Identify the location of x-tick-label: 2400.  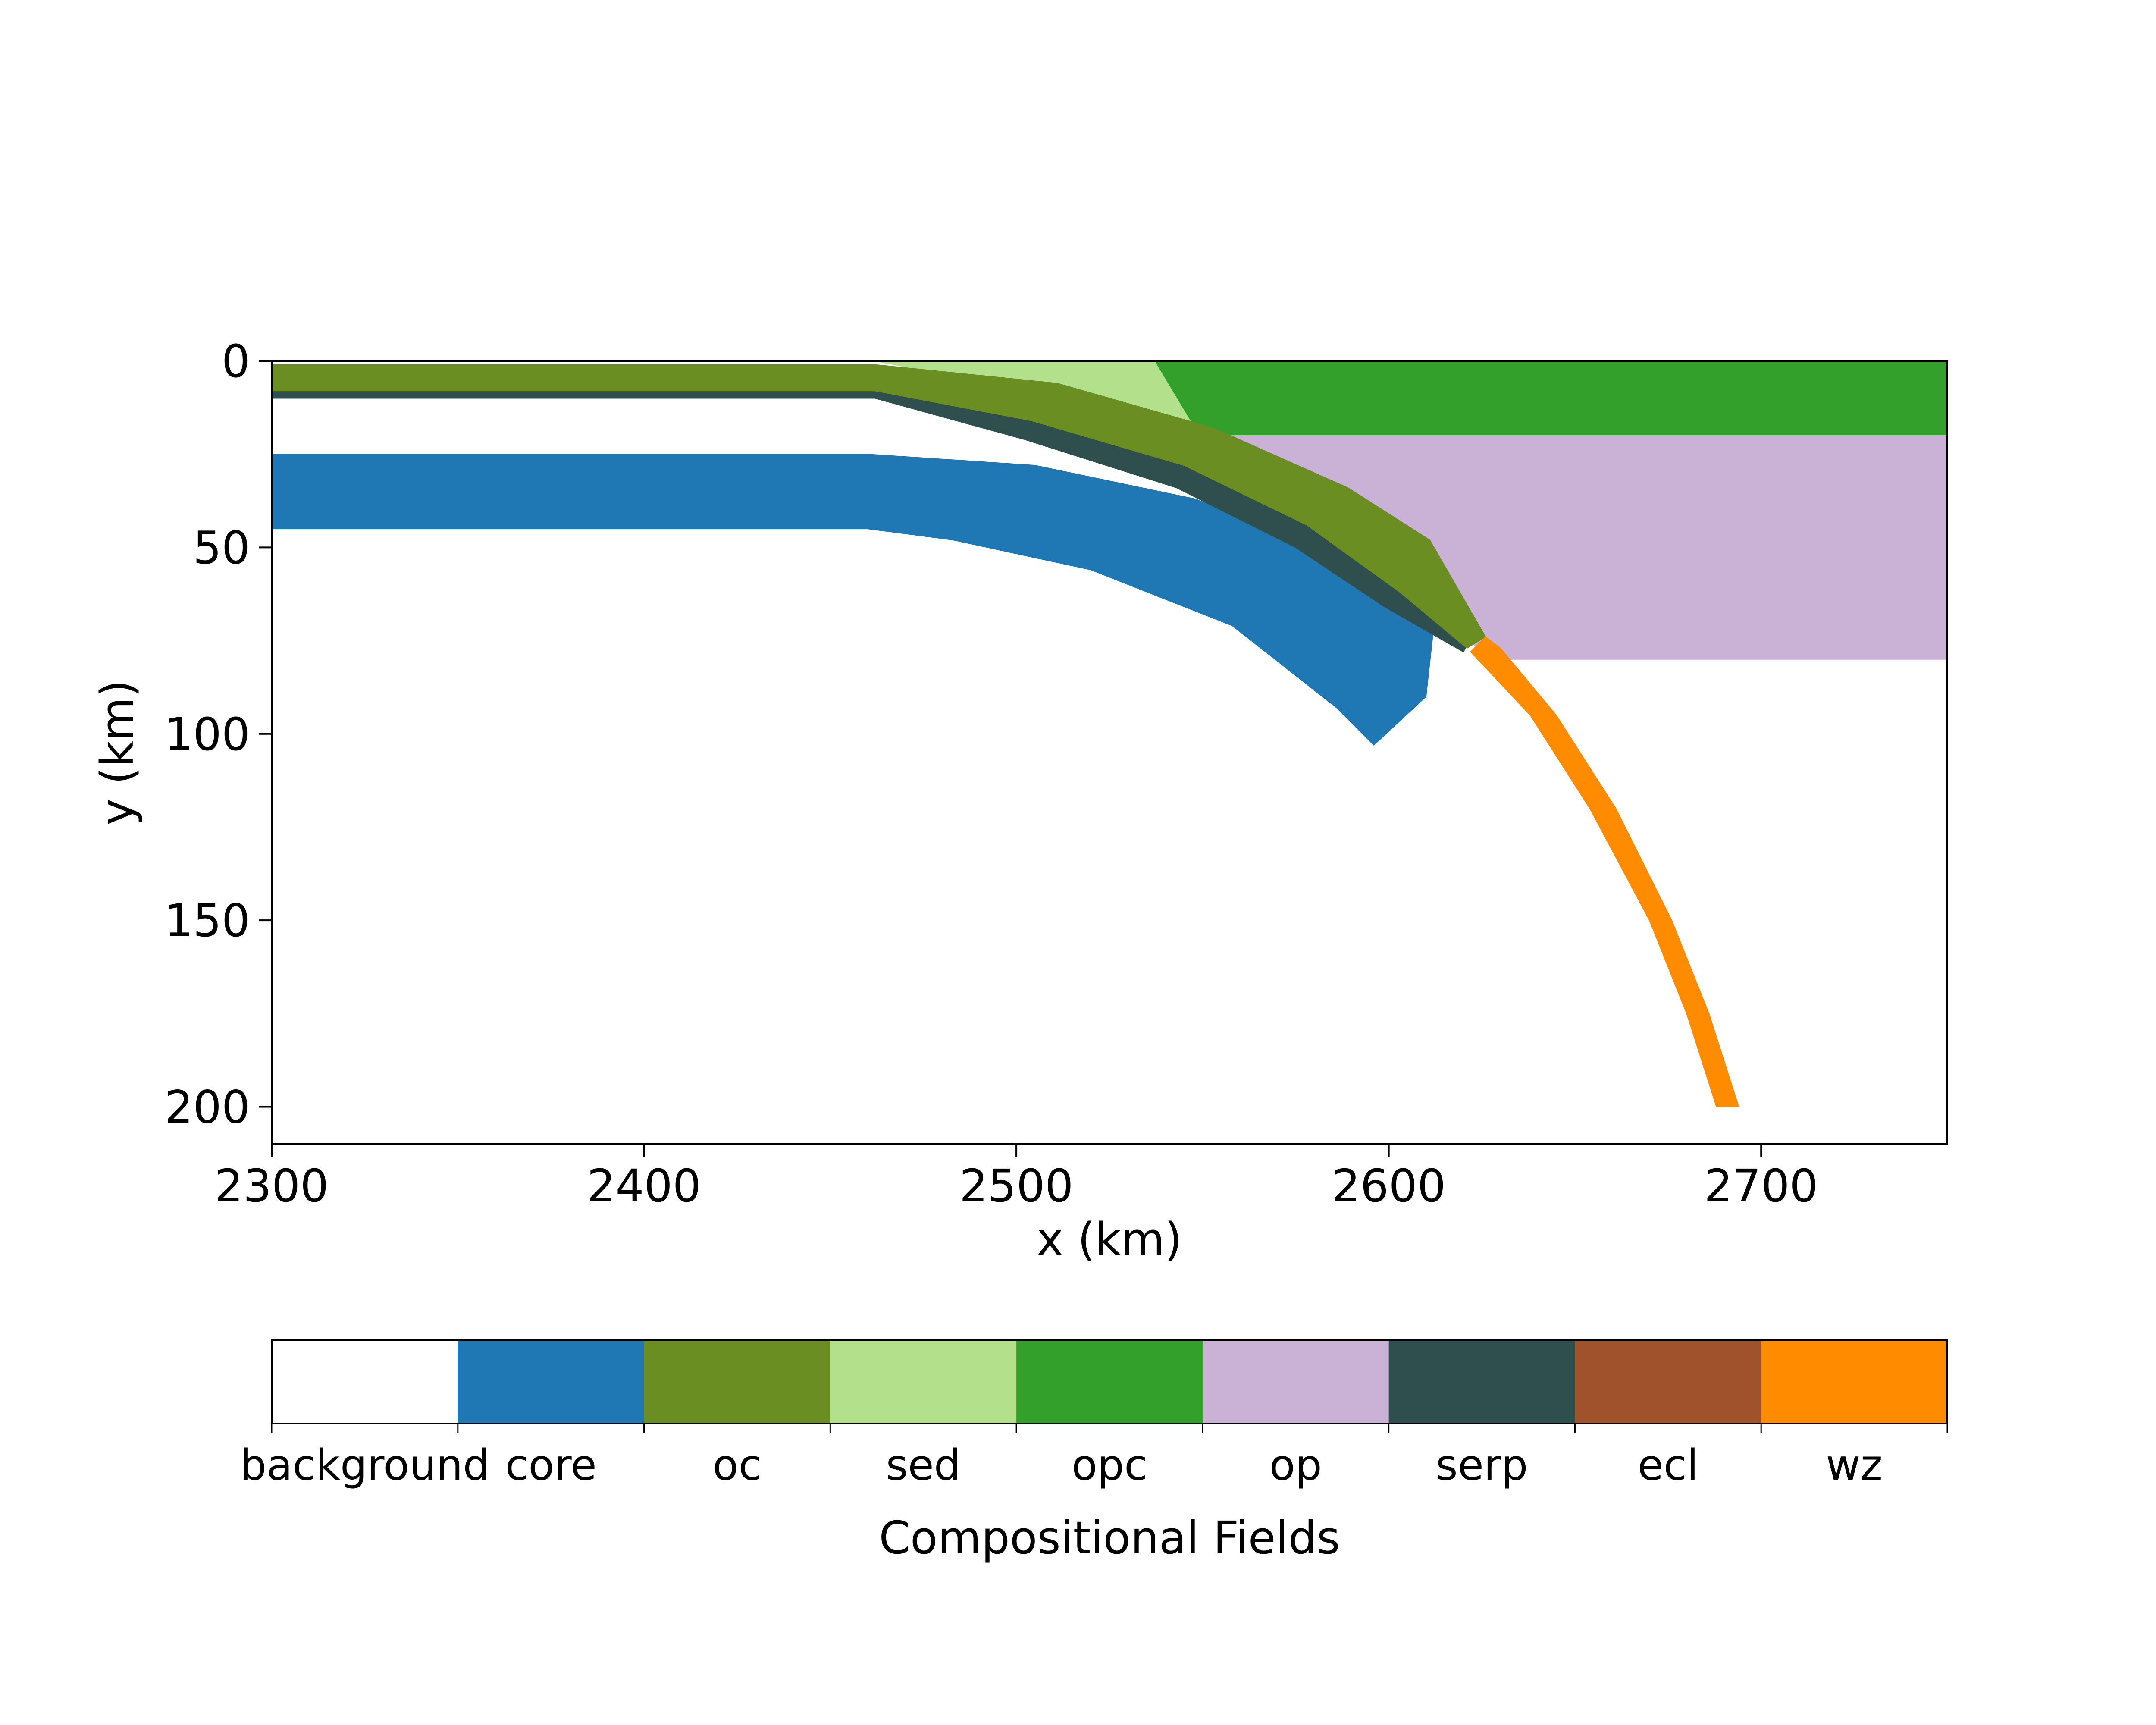
(644, 1186).